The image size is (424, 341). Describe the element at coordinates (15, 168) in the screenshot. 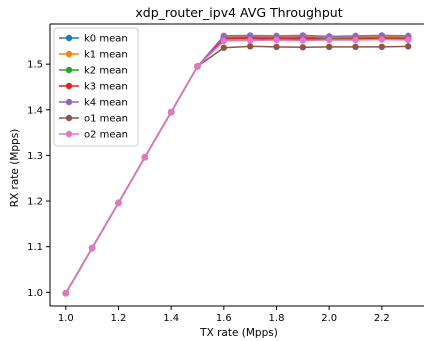

I see `y-axis-label: RX rate (Mpps)` at that location.